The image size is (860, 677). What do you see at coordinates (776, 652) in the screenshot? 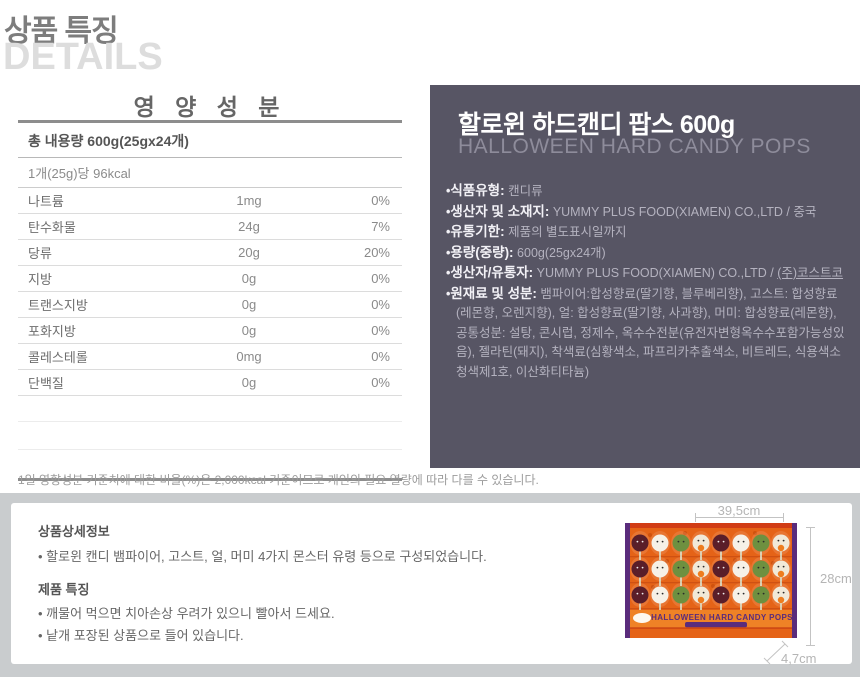
I see `depth-dimension-line` at bounding box center [776, 652].